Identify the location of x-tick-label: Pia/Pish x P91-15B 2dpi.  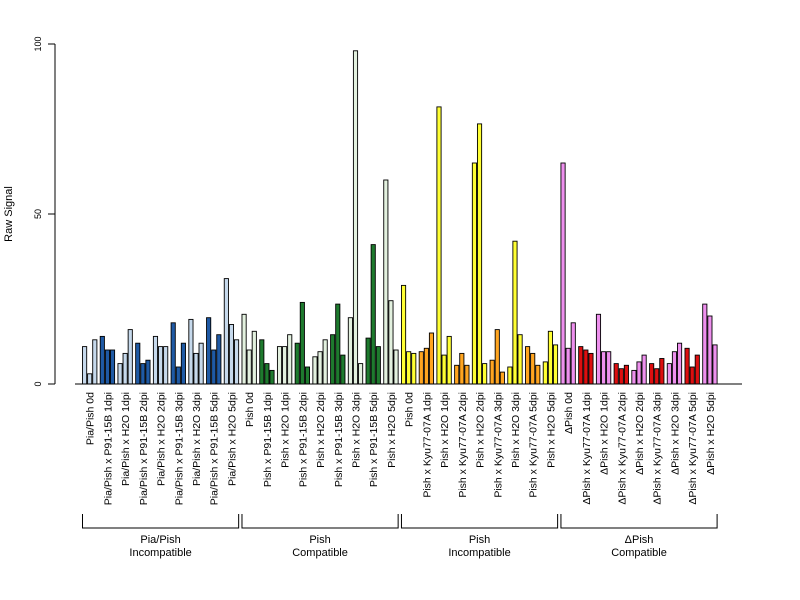
(144, 448).